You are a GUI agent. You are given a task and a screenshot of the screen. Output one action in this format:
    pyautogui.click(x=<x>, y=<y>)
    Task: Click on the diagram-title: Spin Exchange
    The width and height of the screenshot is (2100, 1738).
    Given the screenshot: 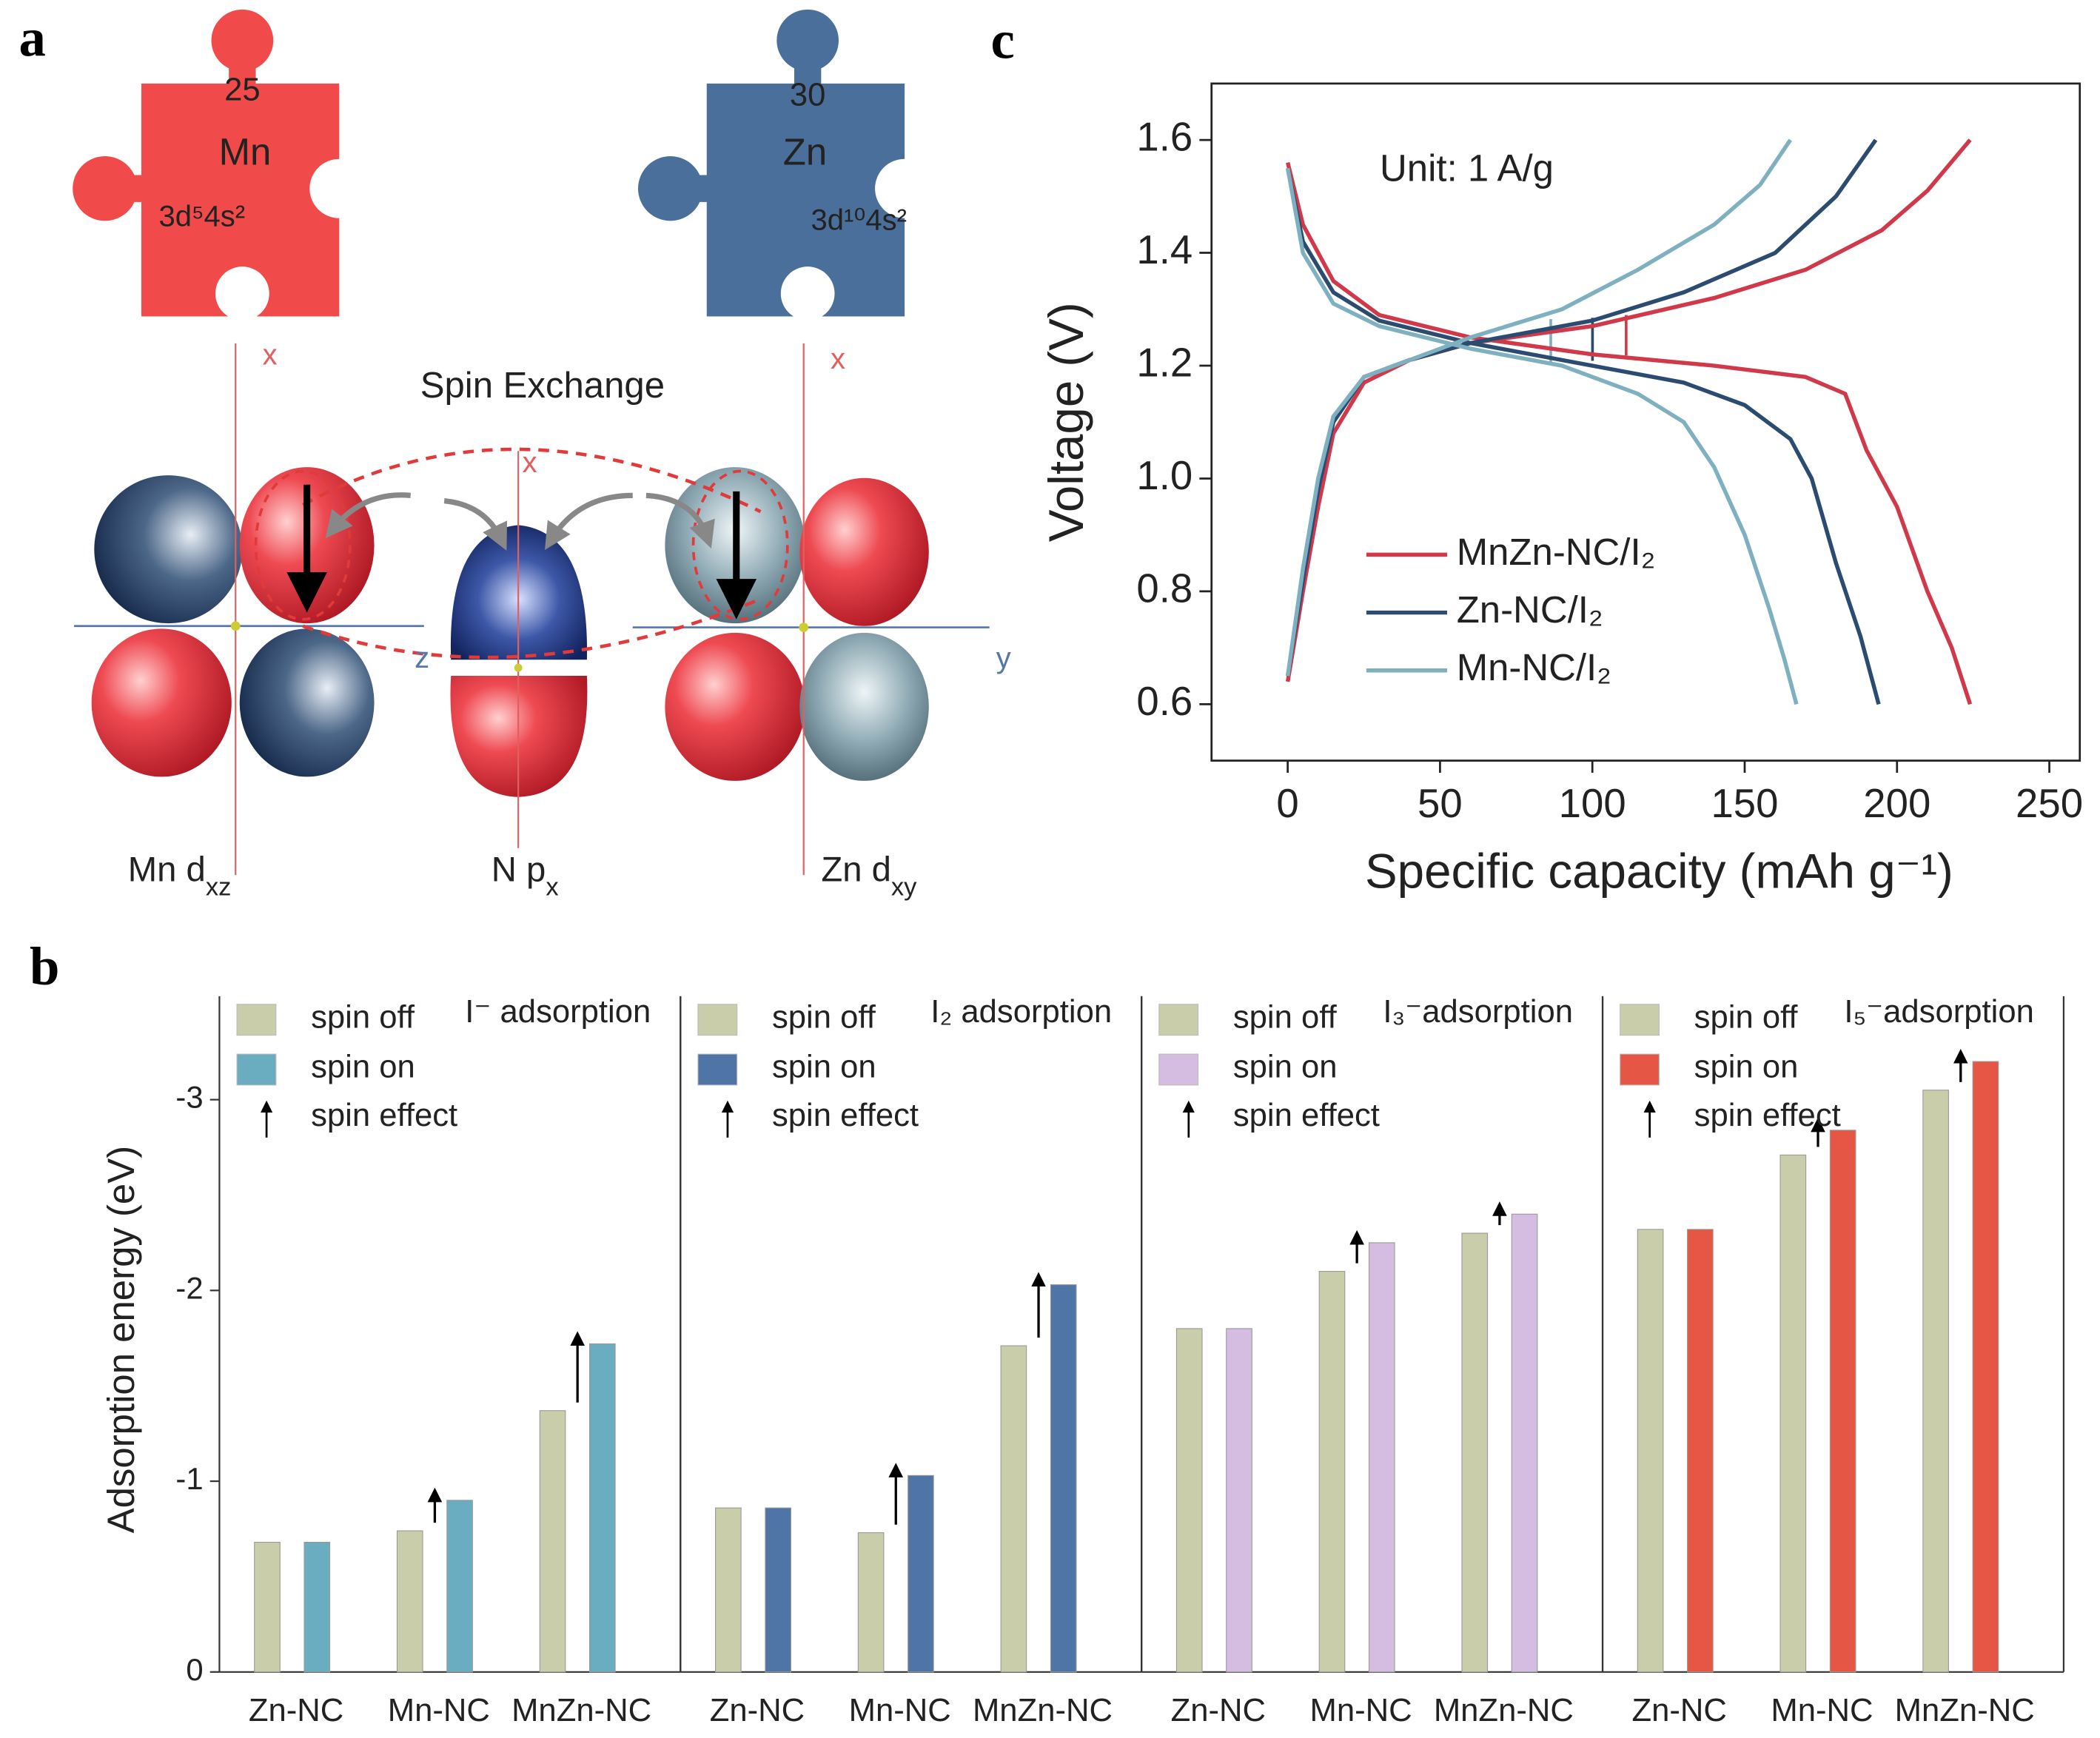 What is the action you would take?
    pyautogui.click(x=542, y=386)
    